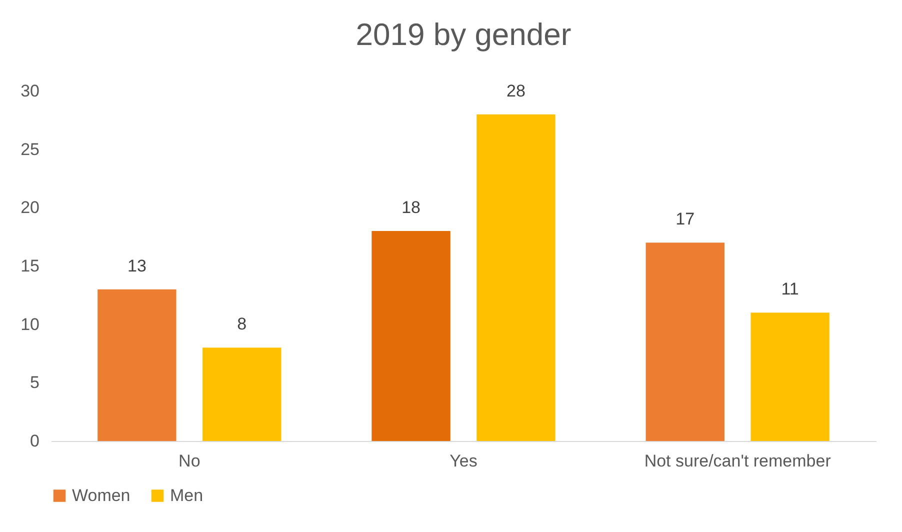 The height and width of the screenshot is (532, 902). What do you see at coordinates (464, 461) in the screenshot?
I see `x-tick-label: Yes` at bounding box center [464, 461].